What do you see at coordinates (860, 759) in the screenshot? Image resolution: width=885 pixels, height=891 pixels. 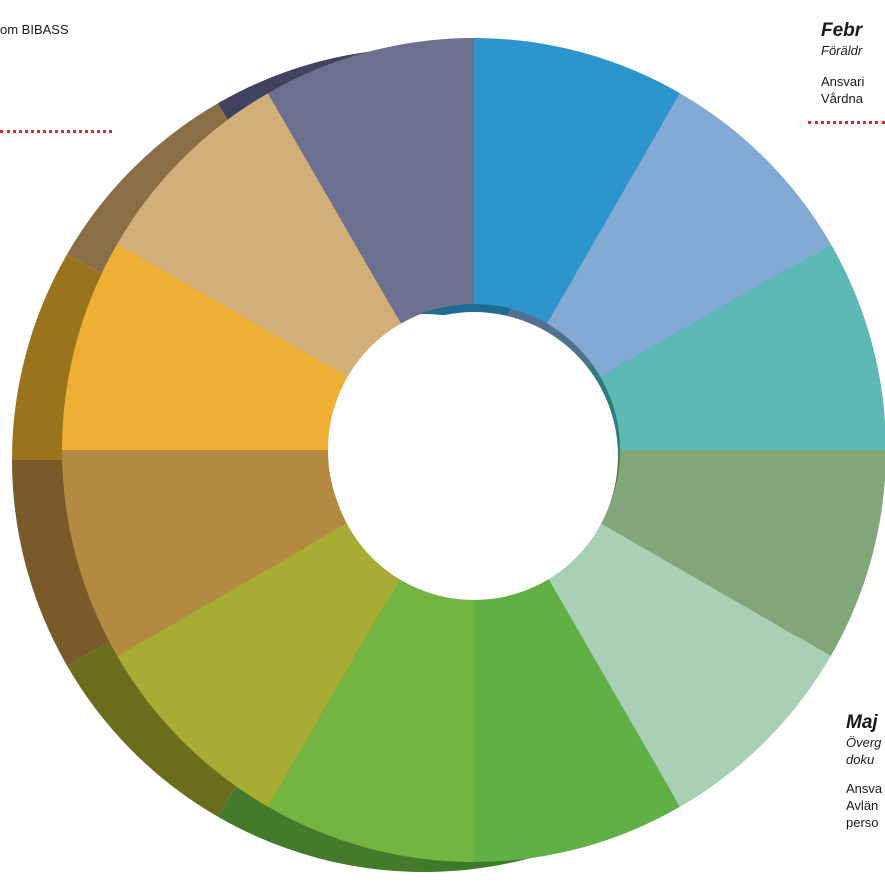 I see `may-subtitle-2: doku` at bounding box center [860, 759].